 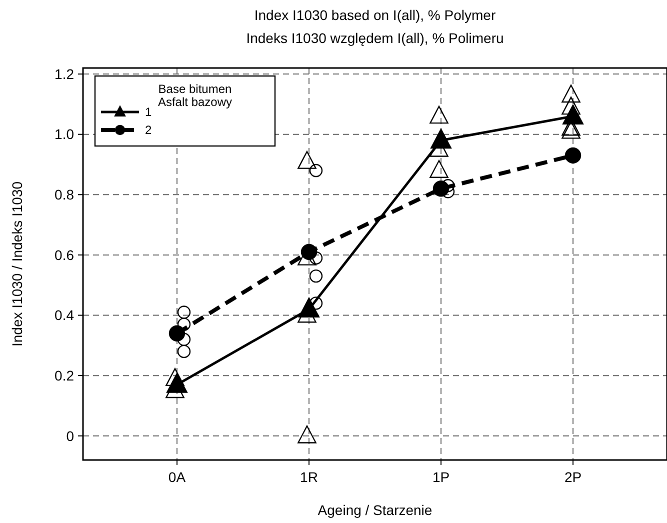 What do you see at coordinates (375, 38) in the screenshot?
I see `chart-subtitle: Indeks I1030 względem I(all), % Polimeru` at bounding box center [375, 38].